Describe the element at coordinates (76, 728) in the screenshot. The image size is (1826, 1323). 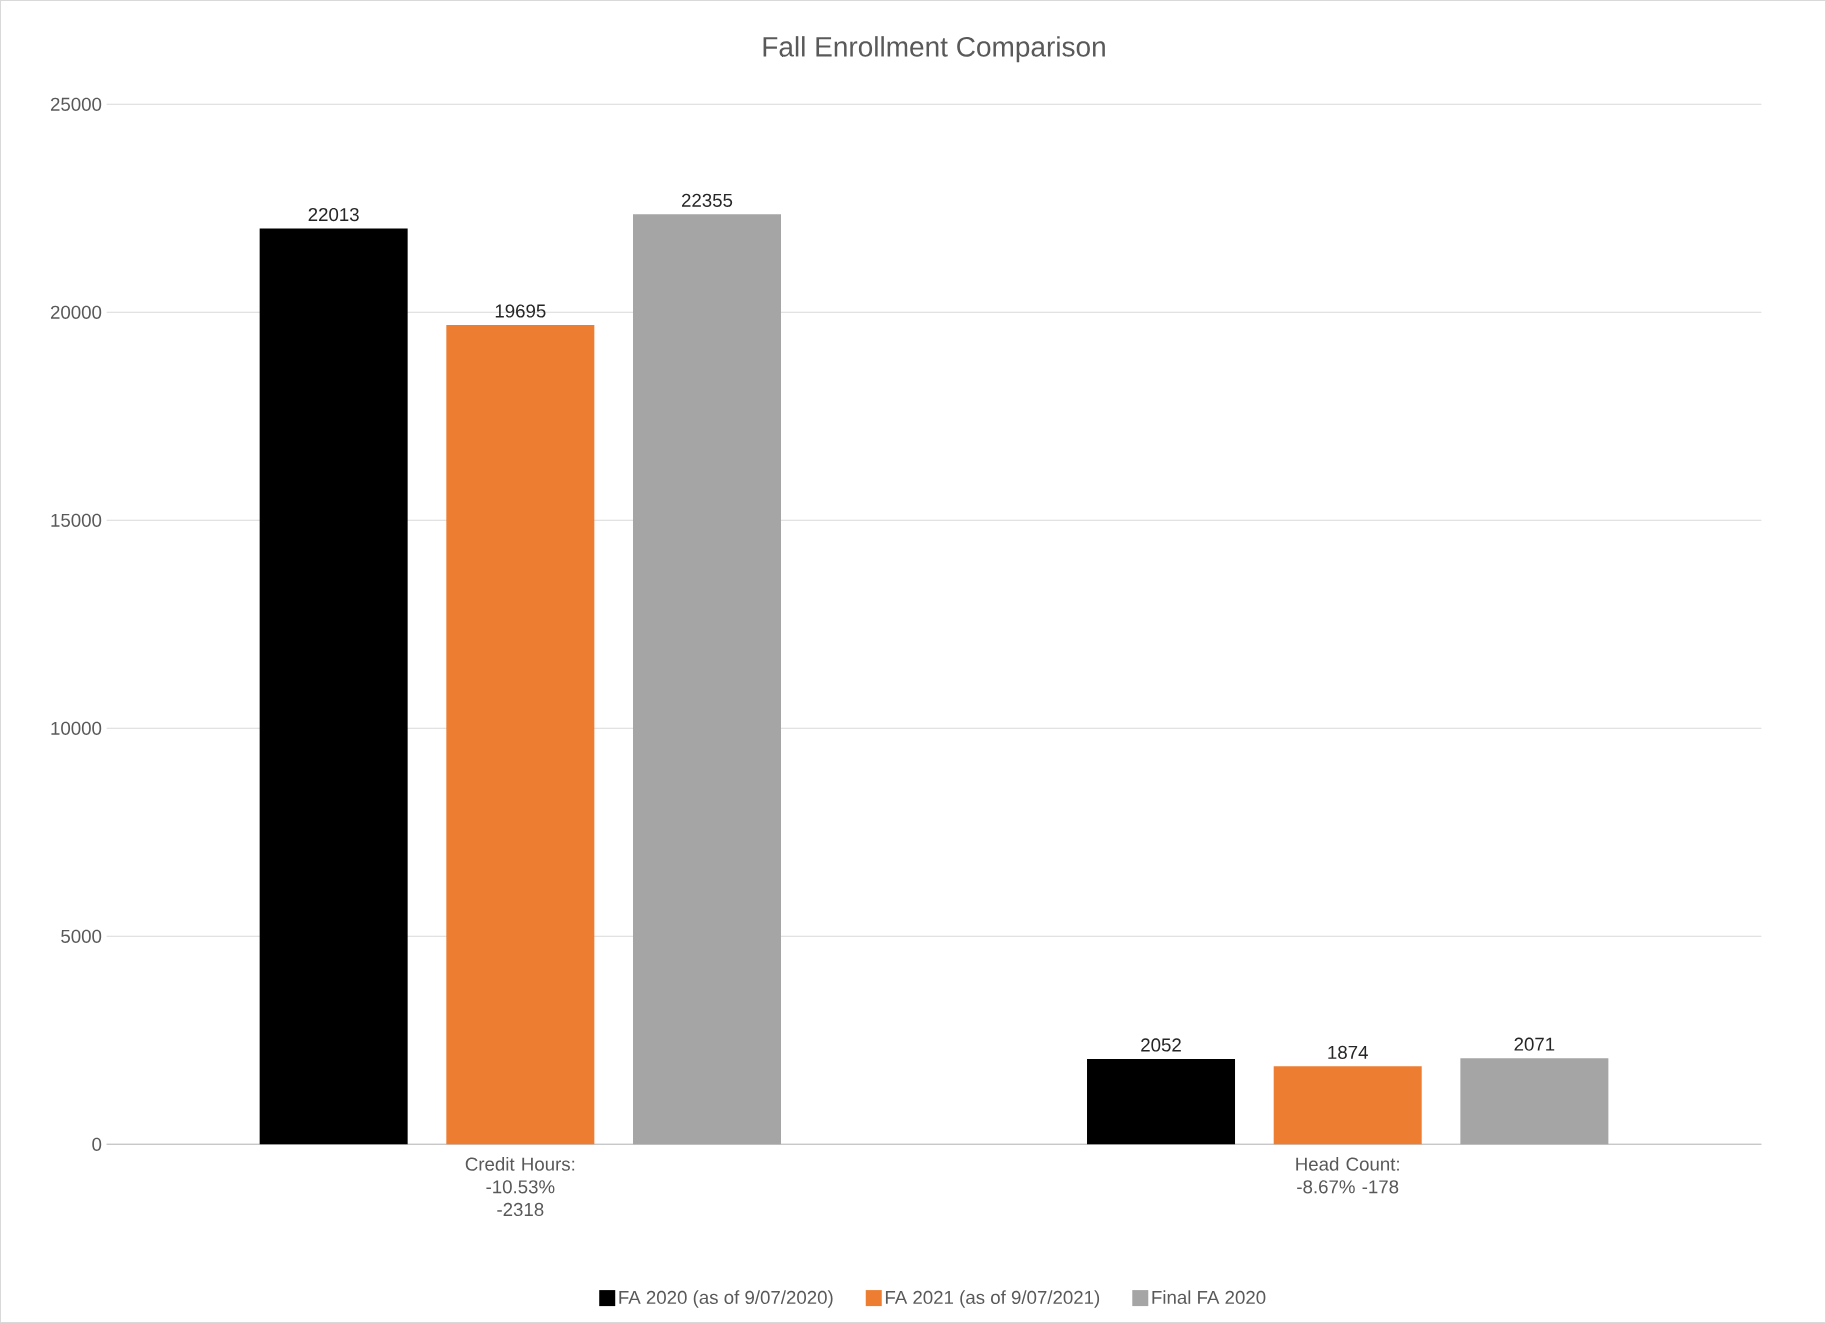
I see `y-tick-label: 10000` at that location.